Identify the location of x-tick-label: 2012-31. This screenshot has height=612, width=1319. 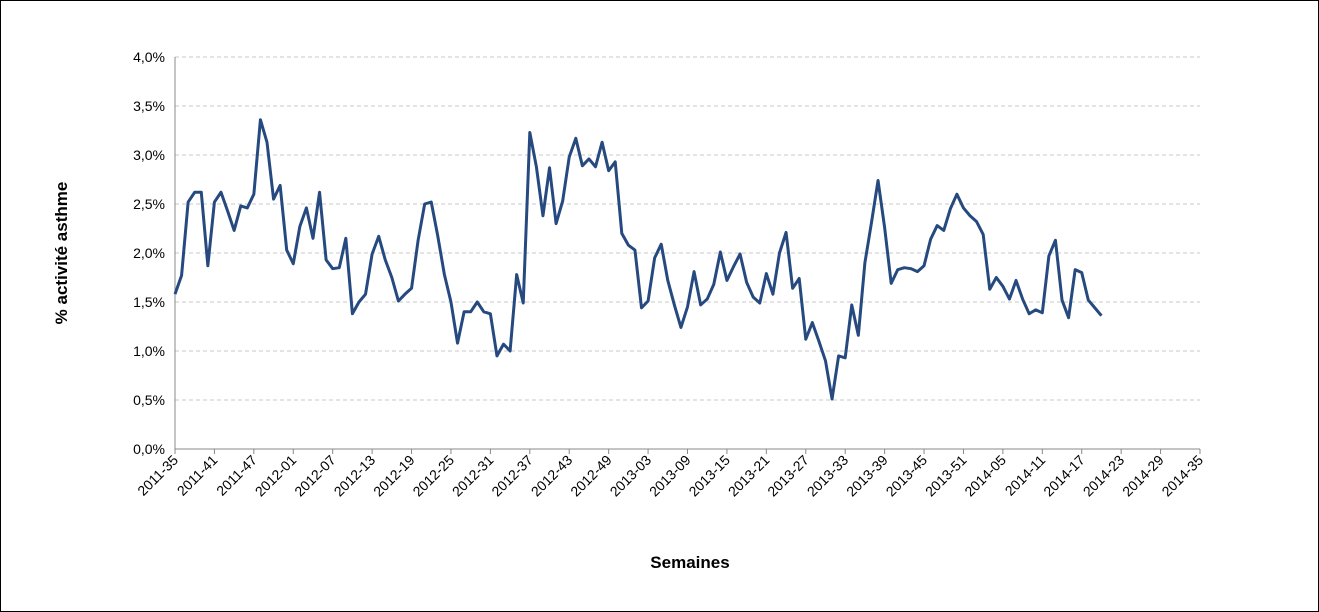
(473, 476).